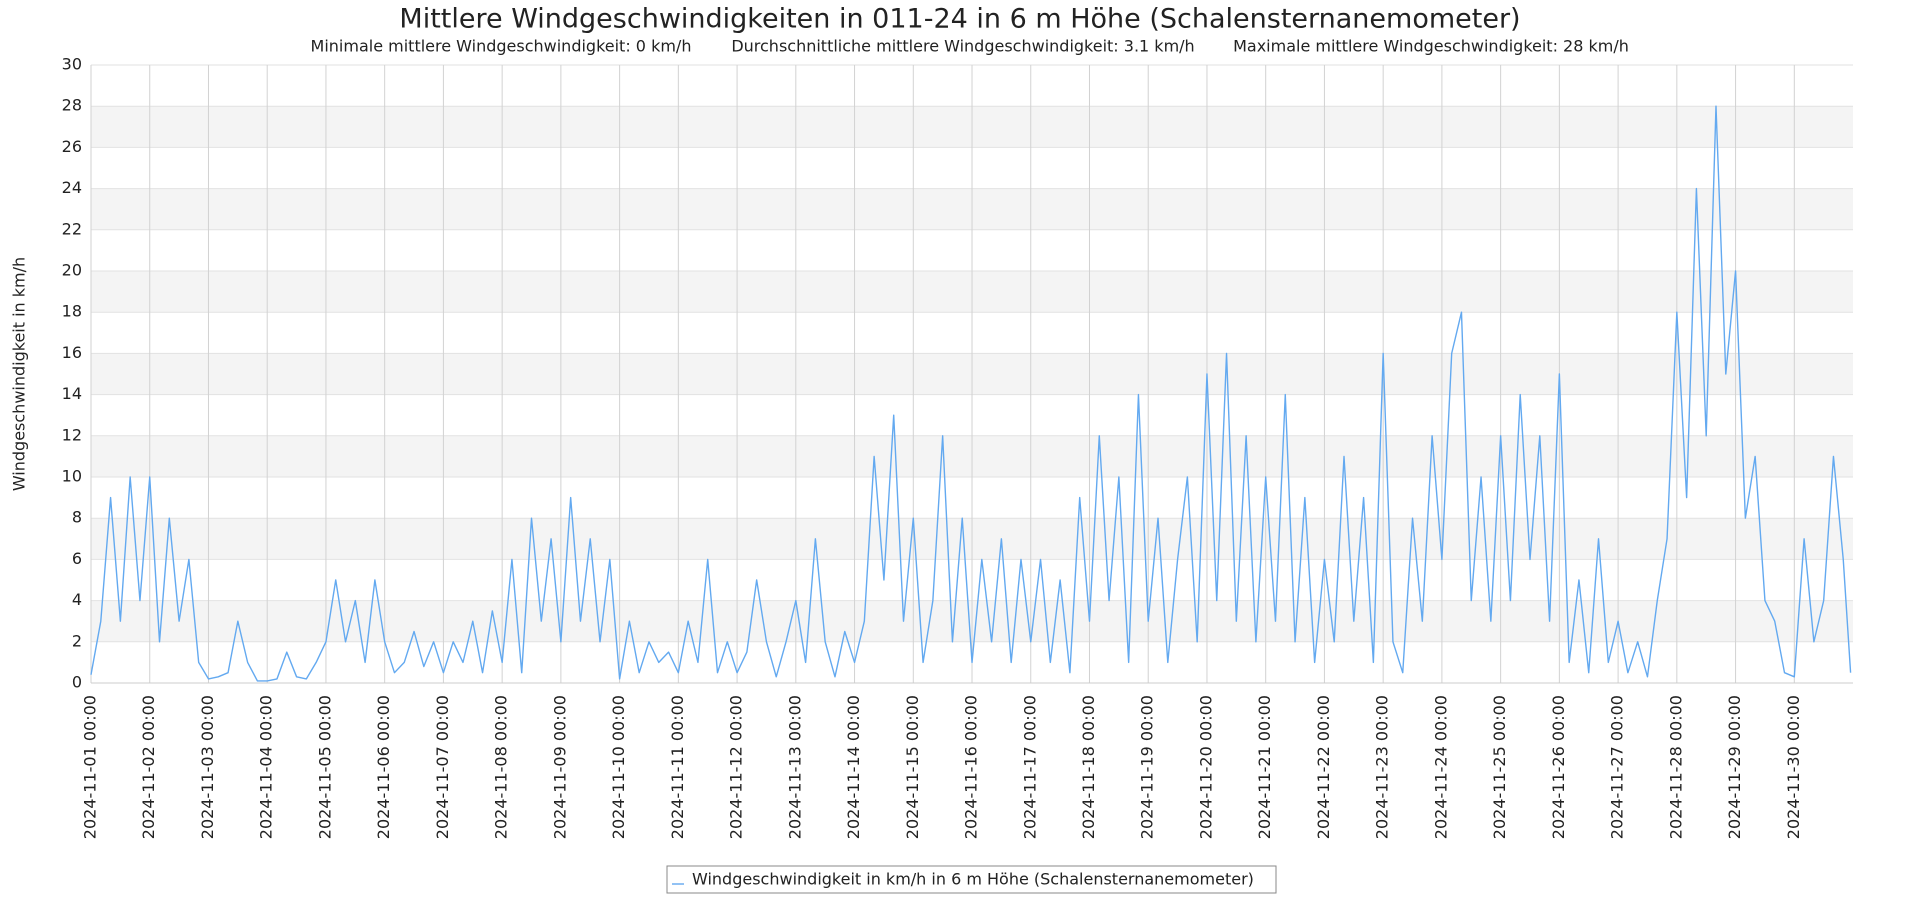 The width and height of the screenshot is (1920, 900). Describe the element at coordinates (971, 767) in the screenshot. I see `x-tick-label: 2024-11-16 00:00` at that location.